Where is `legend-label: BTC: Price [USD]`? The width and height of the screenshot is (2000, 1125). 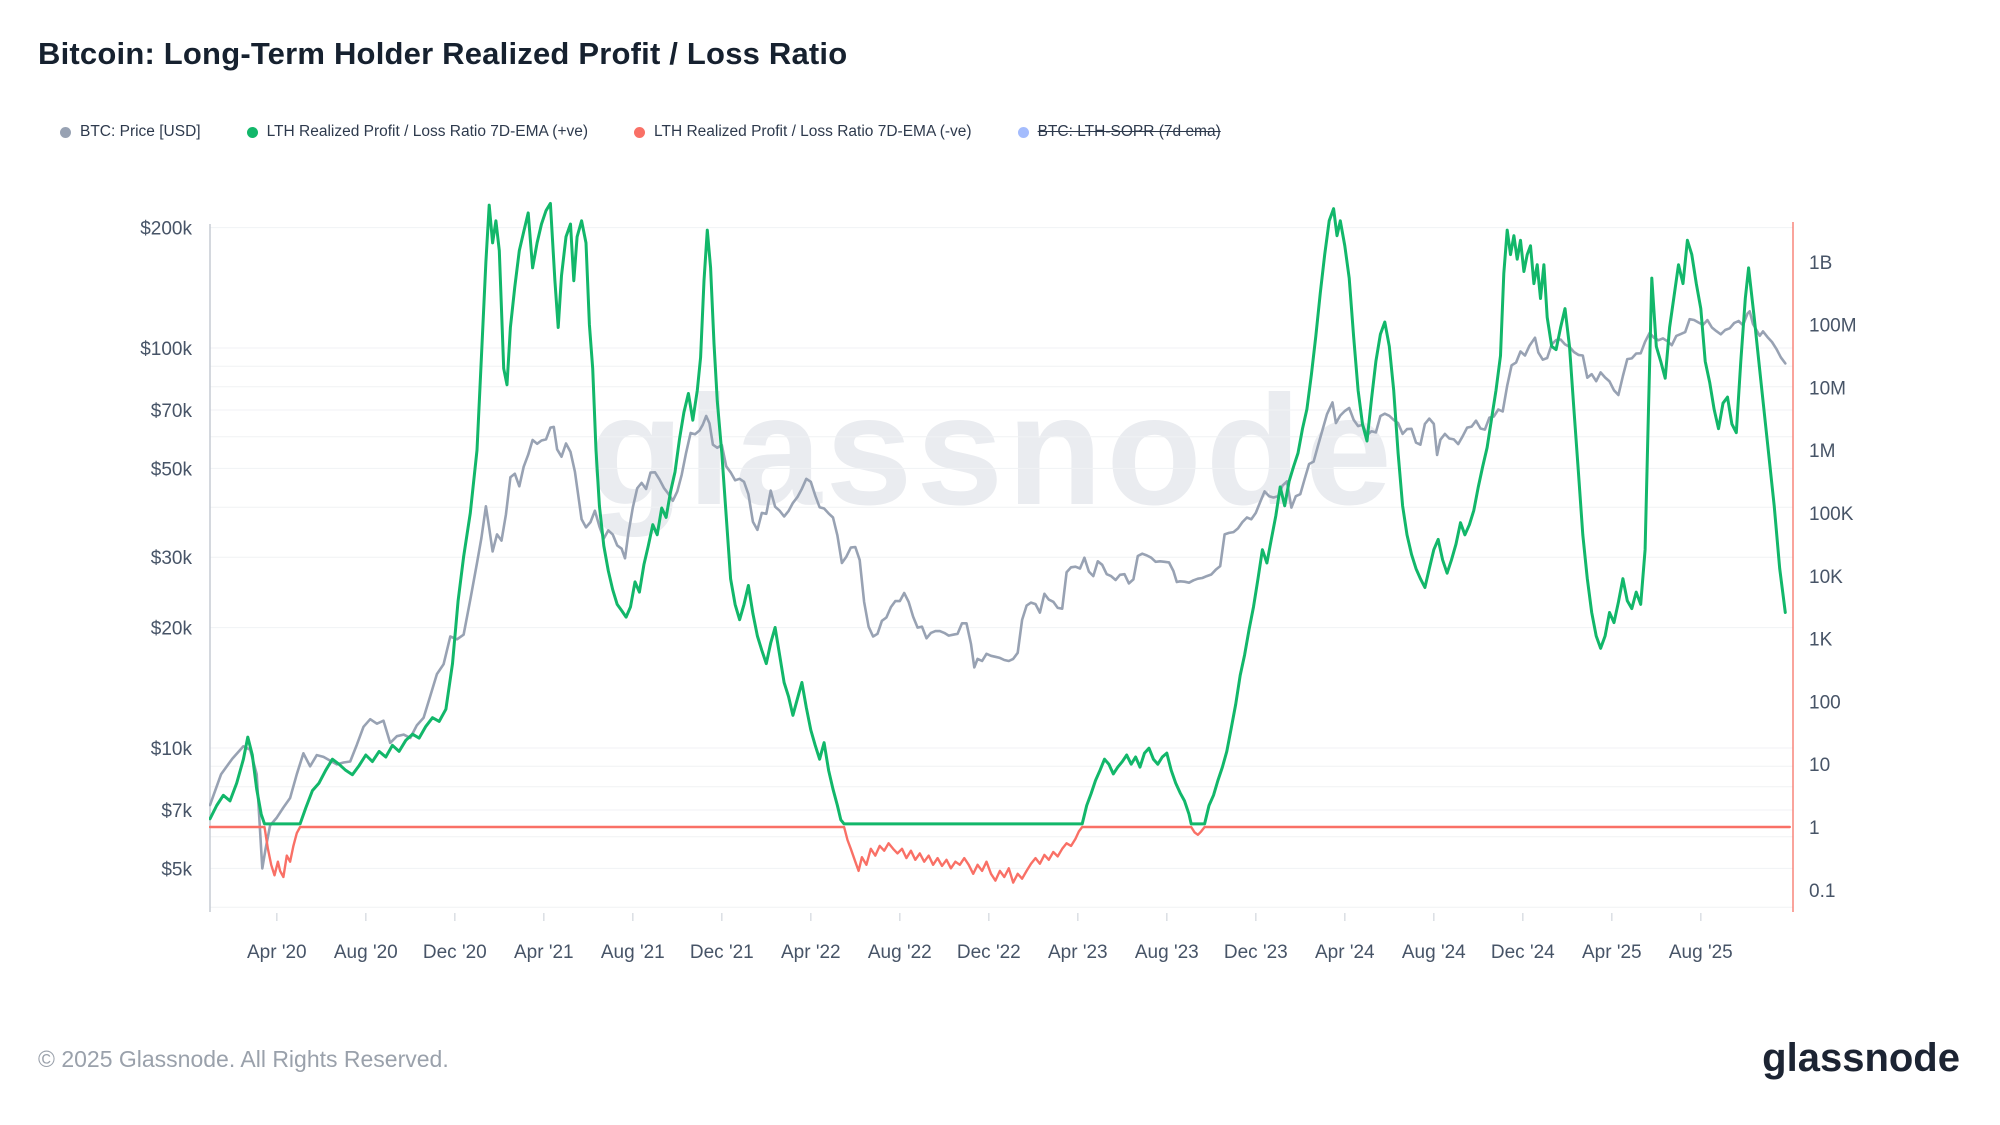 legend-label: BTC: Price [USD] is located at coordinates (140, 131).